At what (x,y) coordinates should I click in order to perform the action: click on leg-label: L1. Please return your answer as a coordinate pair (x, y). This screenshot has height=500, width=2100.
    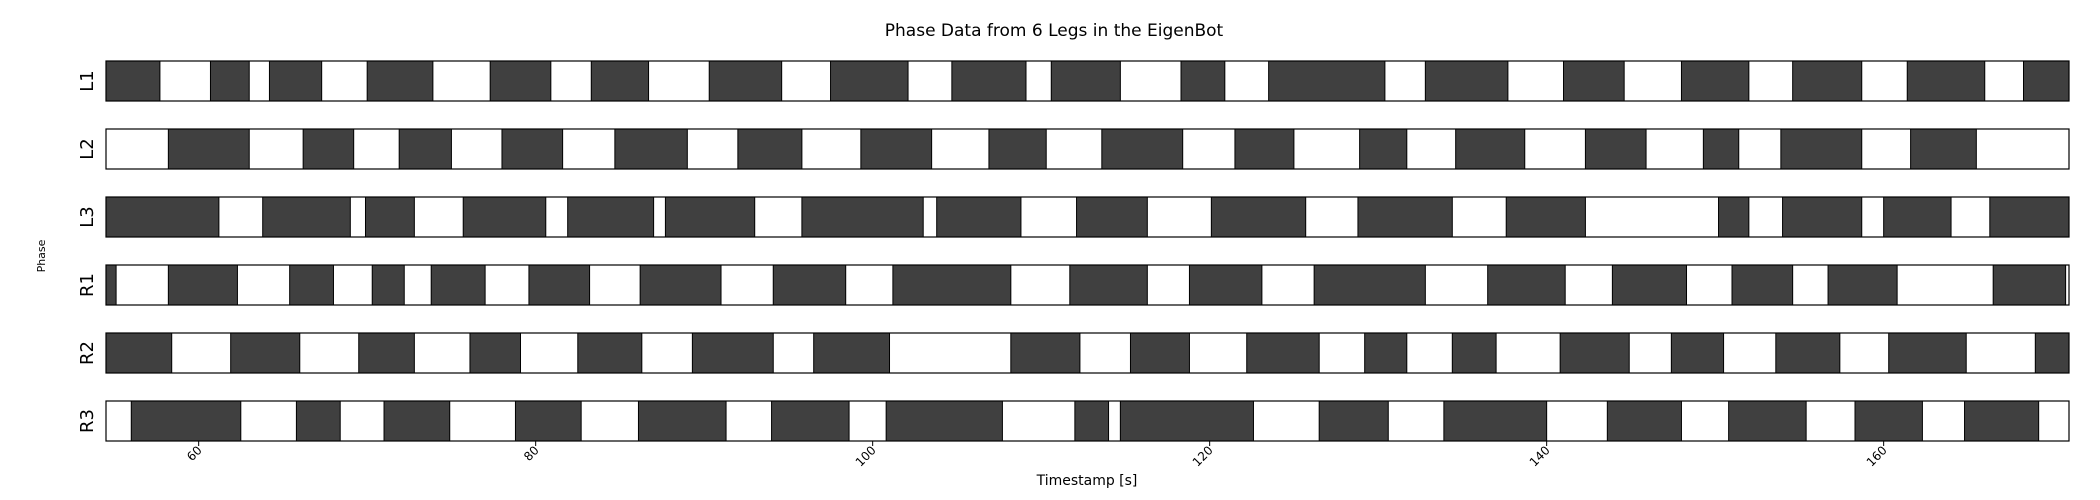
    Looking at the image, I should click on (87, 80).